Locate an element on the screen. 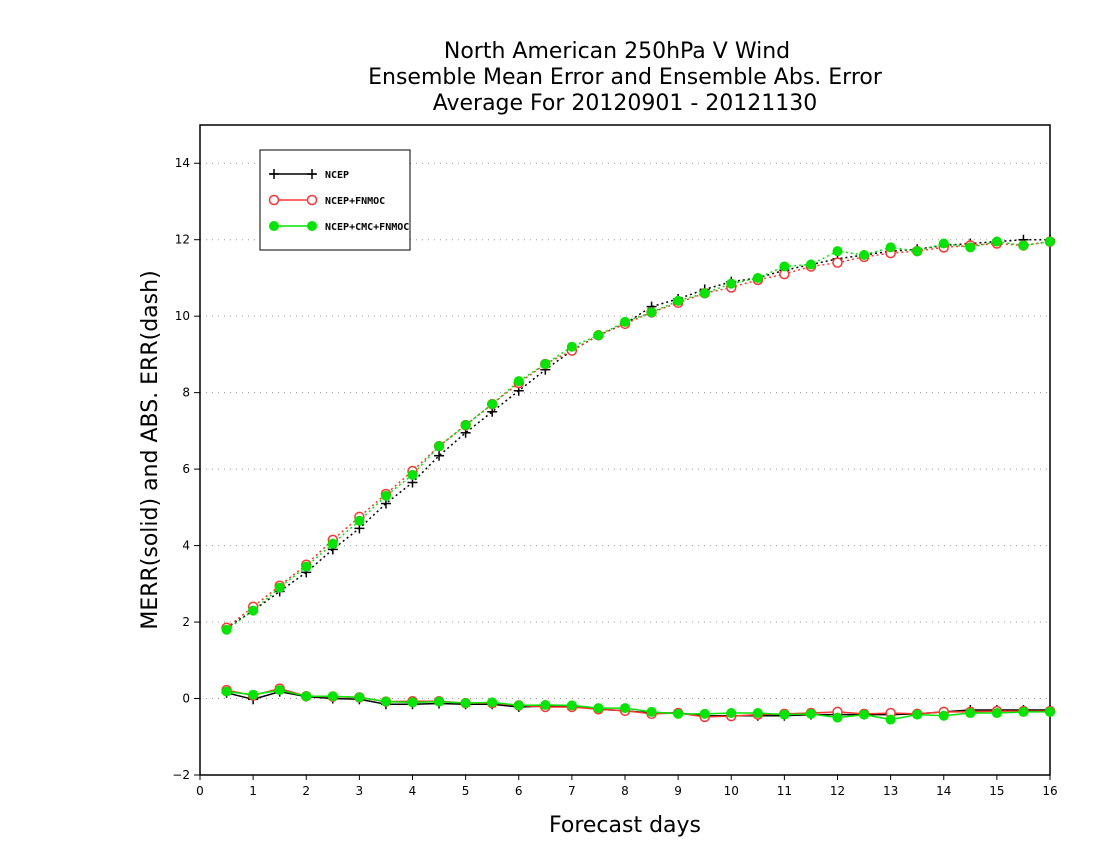 Image resolution: width=1100 pixels, height=850 pixels. x-tick-label: 12 is located at coordinates (837, 791).